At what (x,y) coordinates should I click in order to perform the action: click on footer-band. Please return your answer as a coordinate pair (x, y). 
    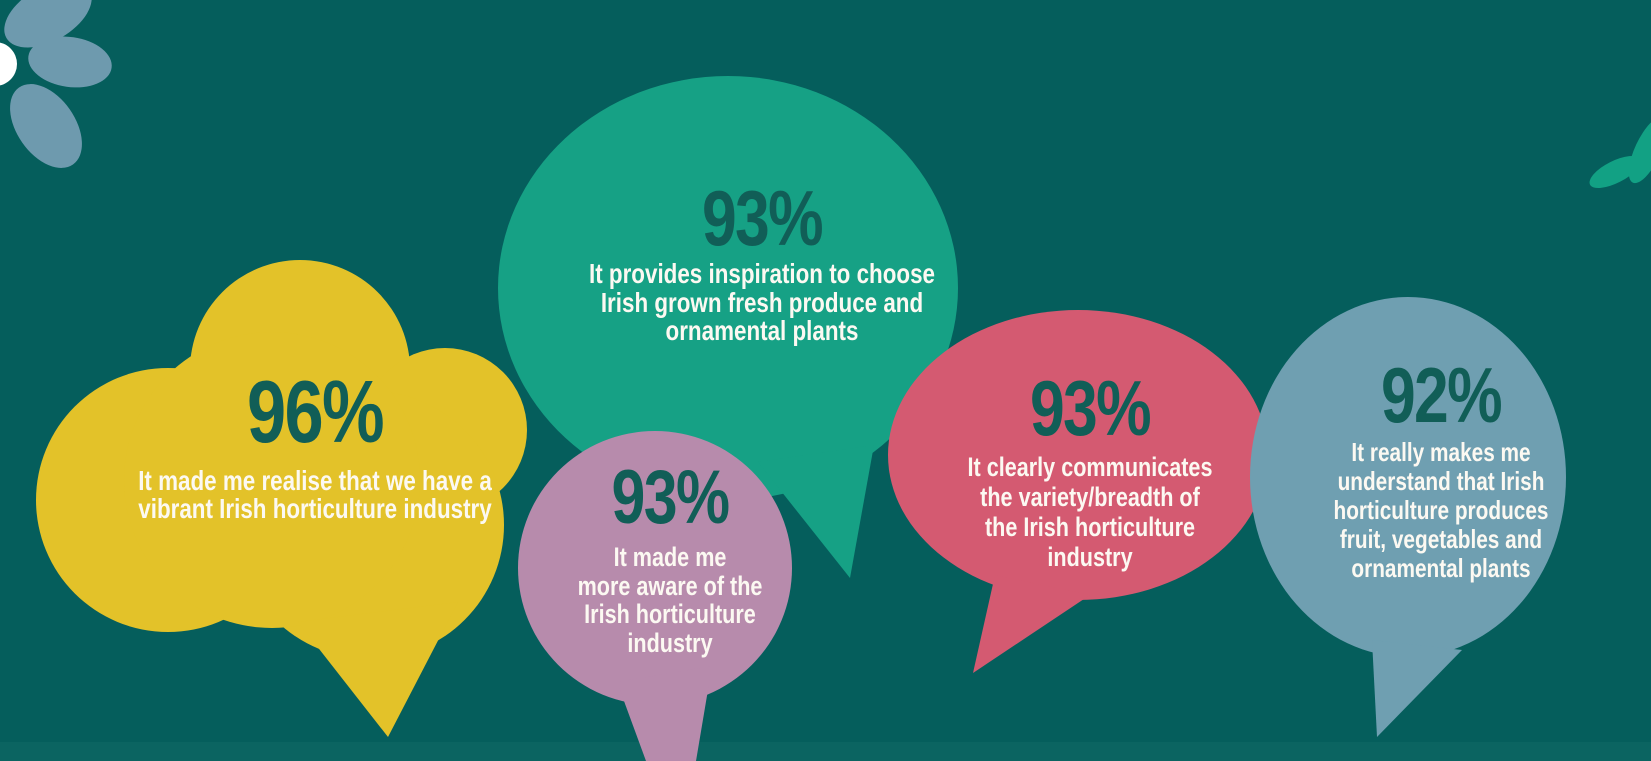
    Looking at the image, I should click on (825, 751).